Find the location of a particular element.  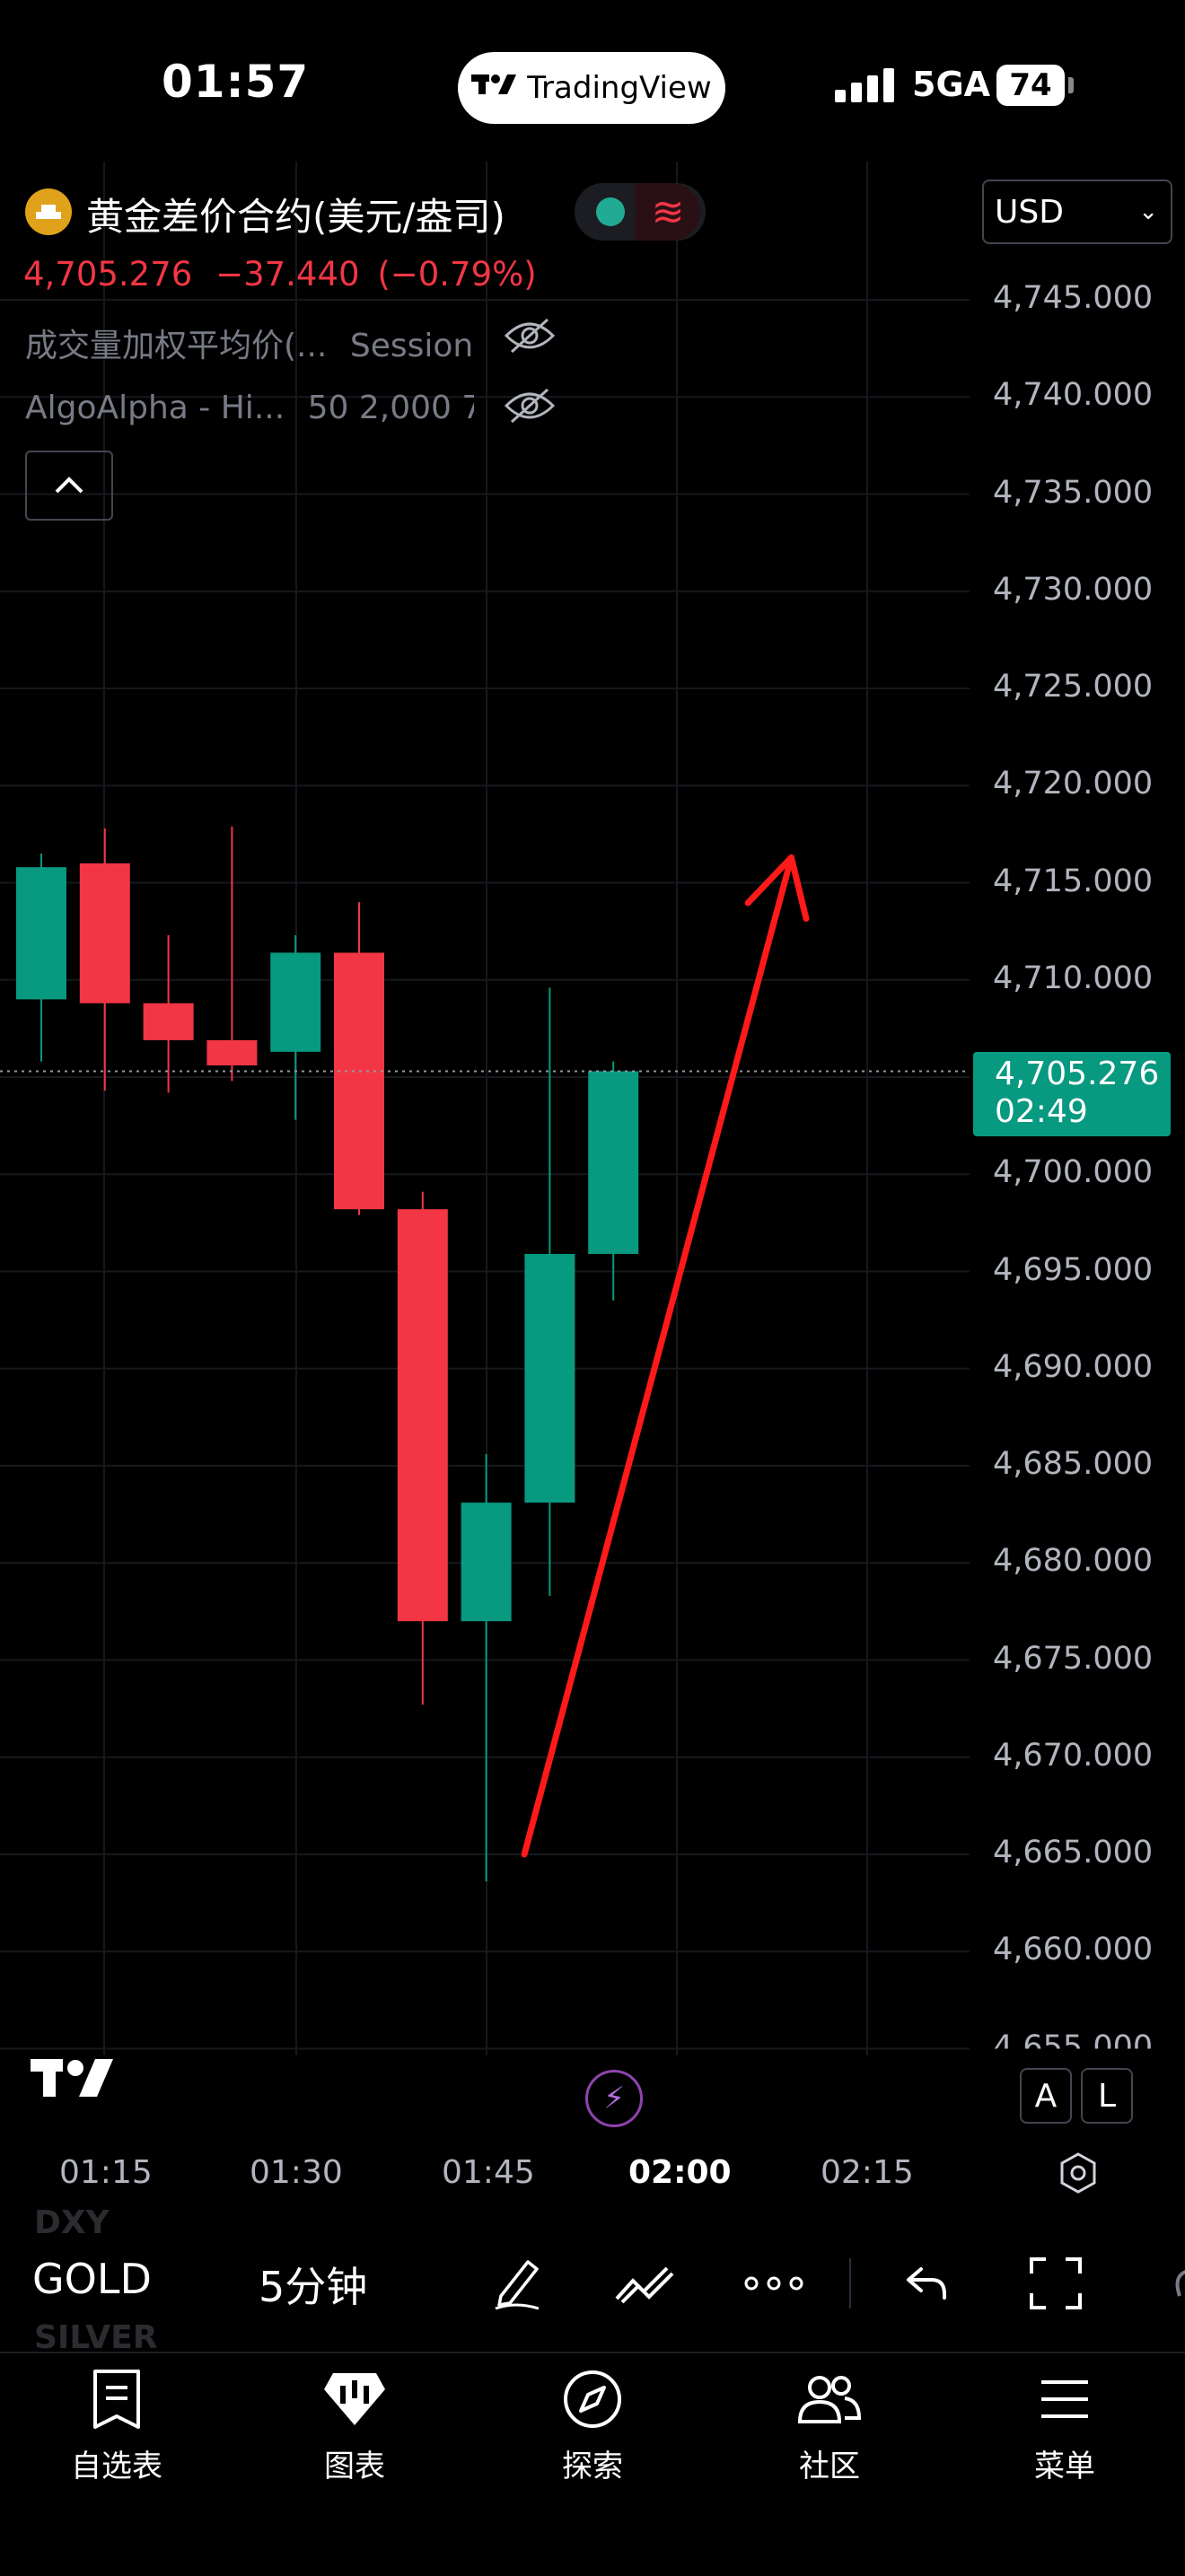

price-label: 4,720.000 is located at coordinates (1073, 784).